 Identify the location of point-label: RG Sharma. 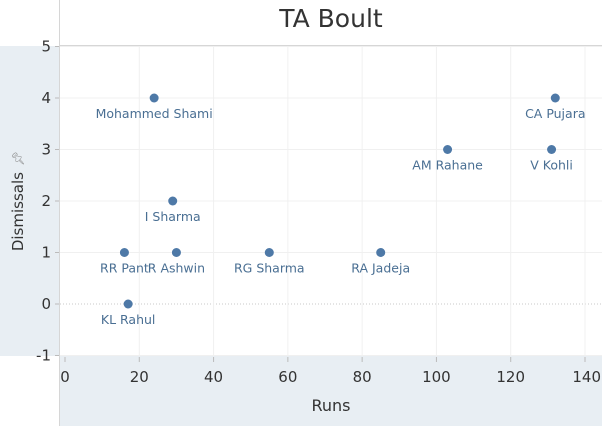
(269, 268).